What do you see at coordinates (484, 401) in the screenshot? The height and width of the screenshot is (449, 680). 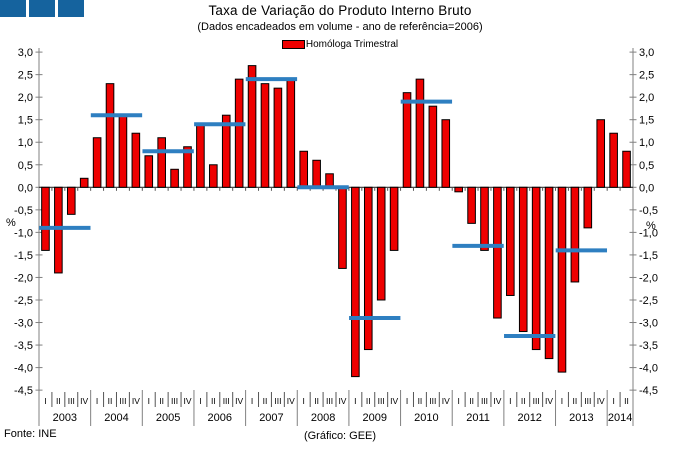 I see `quarter-label-2011-Q3: III` at bounding box center [484, 401].